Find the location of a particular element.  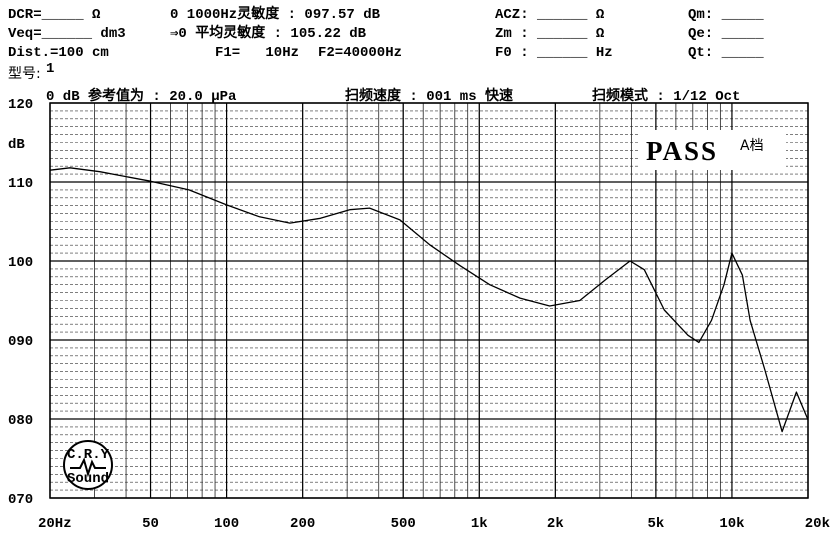

x-tick-label: 200 is located at coordinates (302, 524).